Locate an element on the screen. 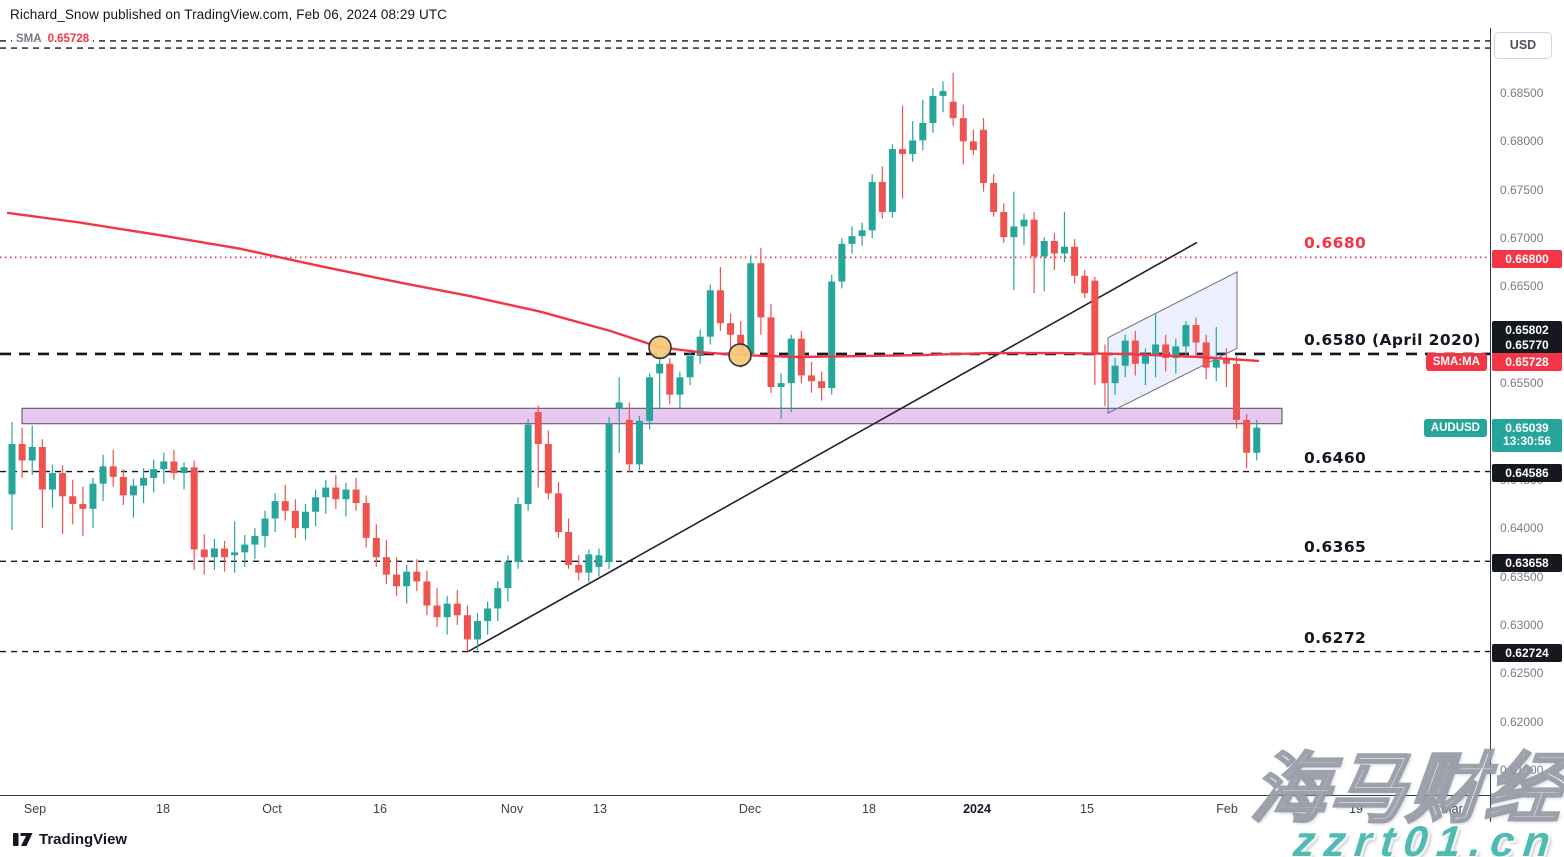  price-tick: 0.64000 is located at coordinates (1522, 528).